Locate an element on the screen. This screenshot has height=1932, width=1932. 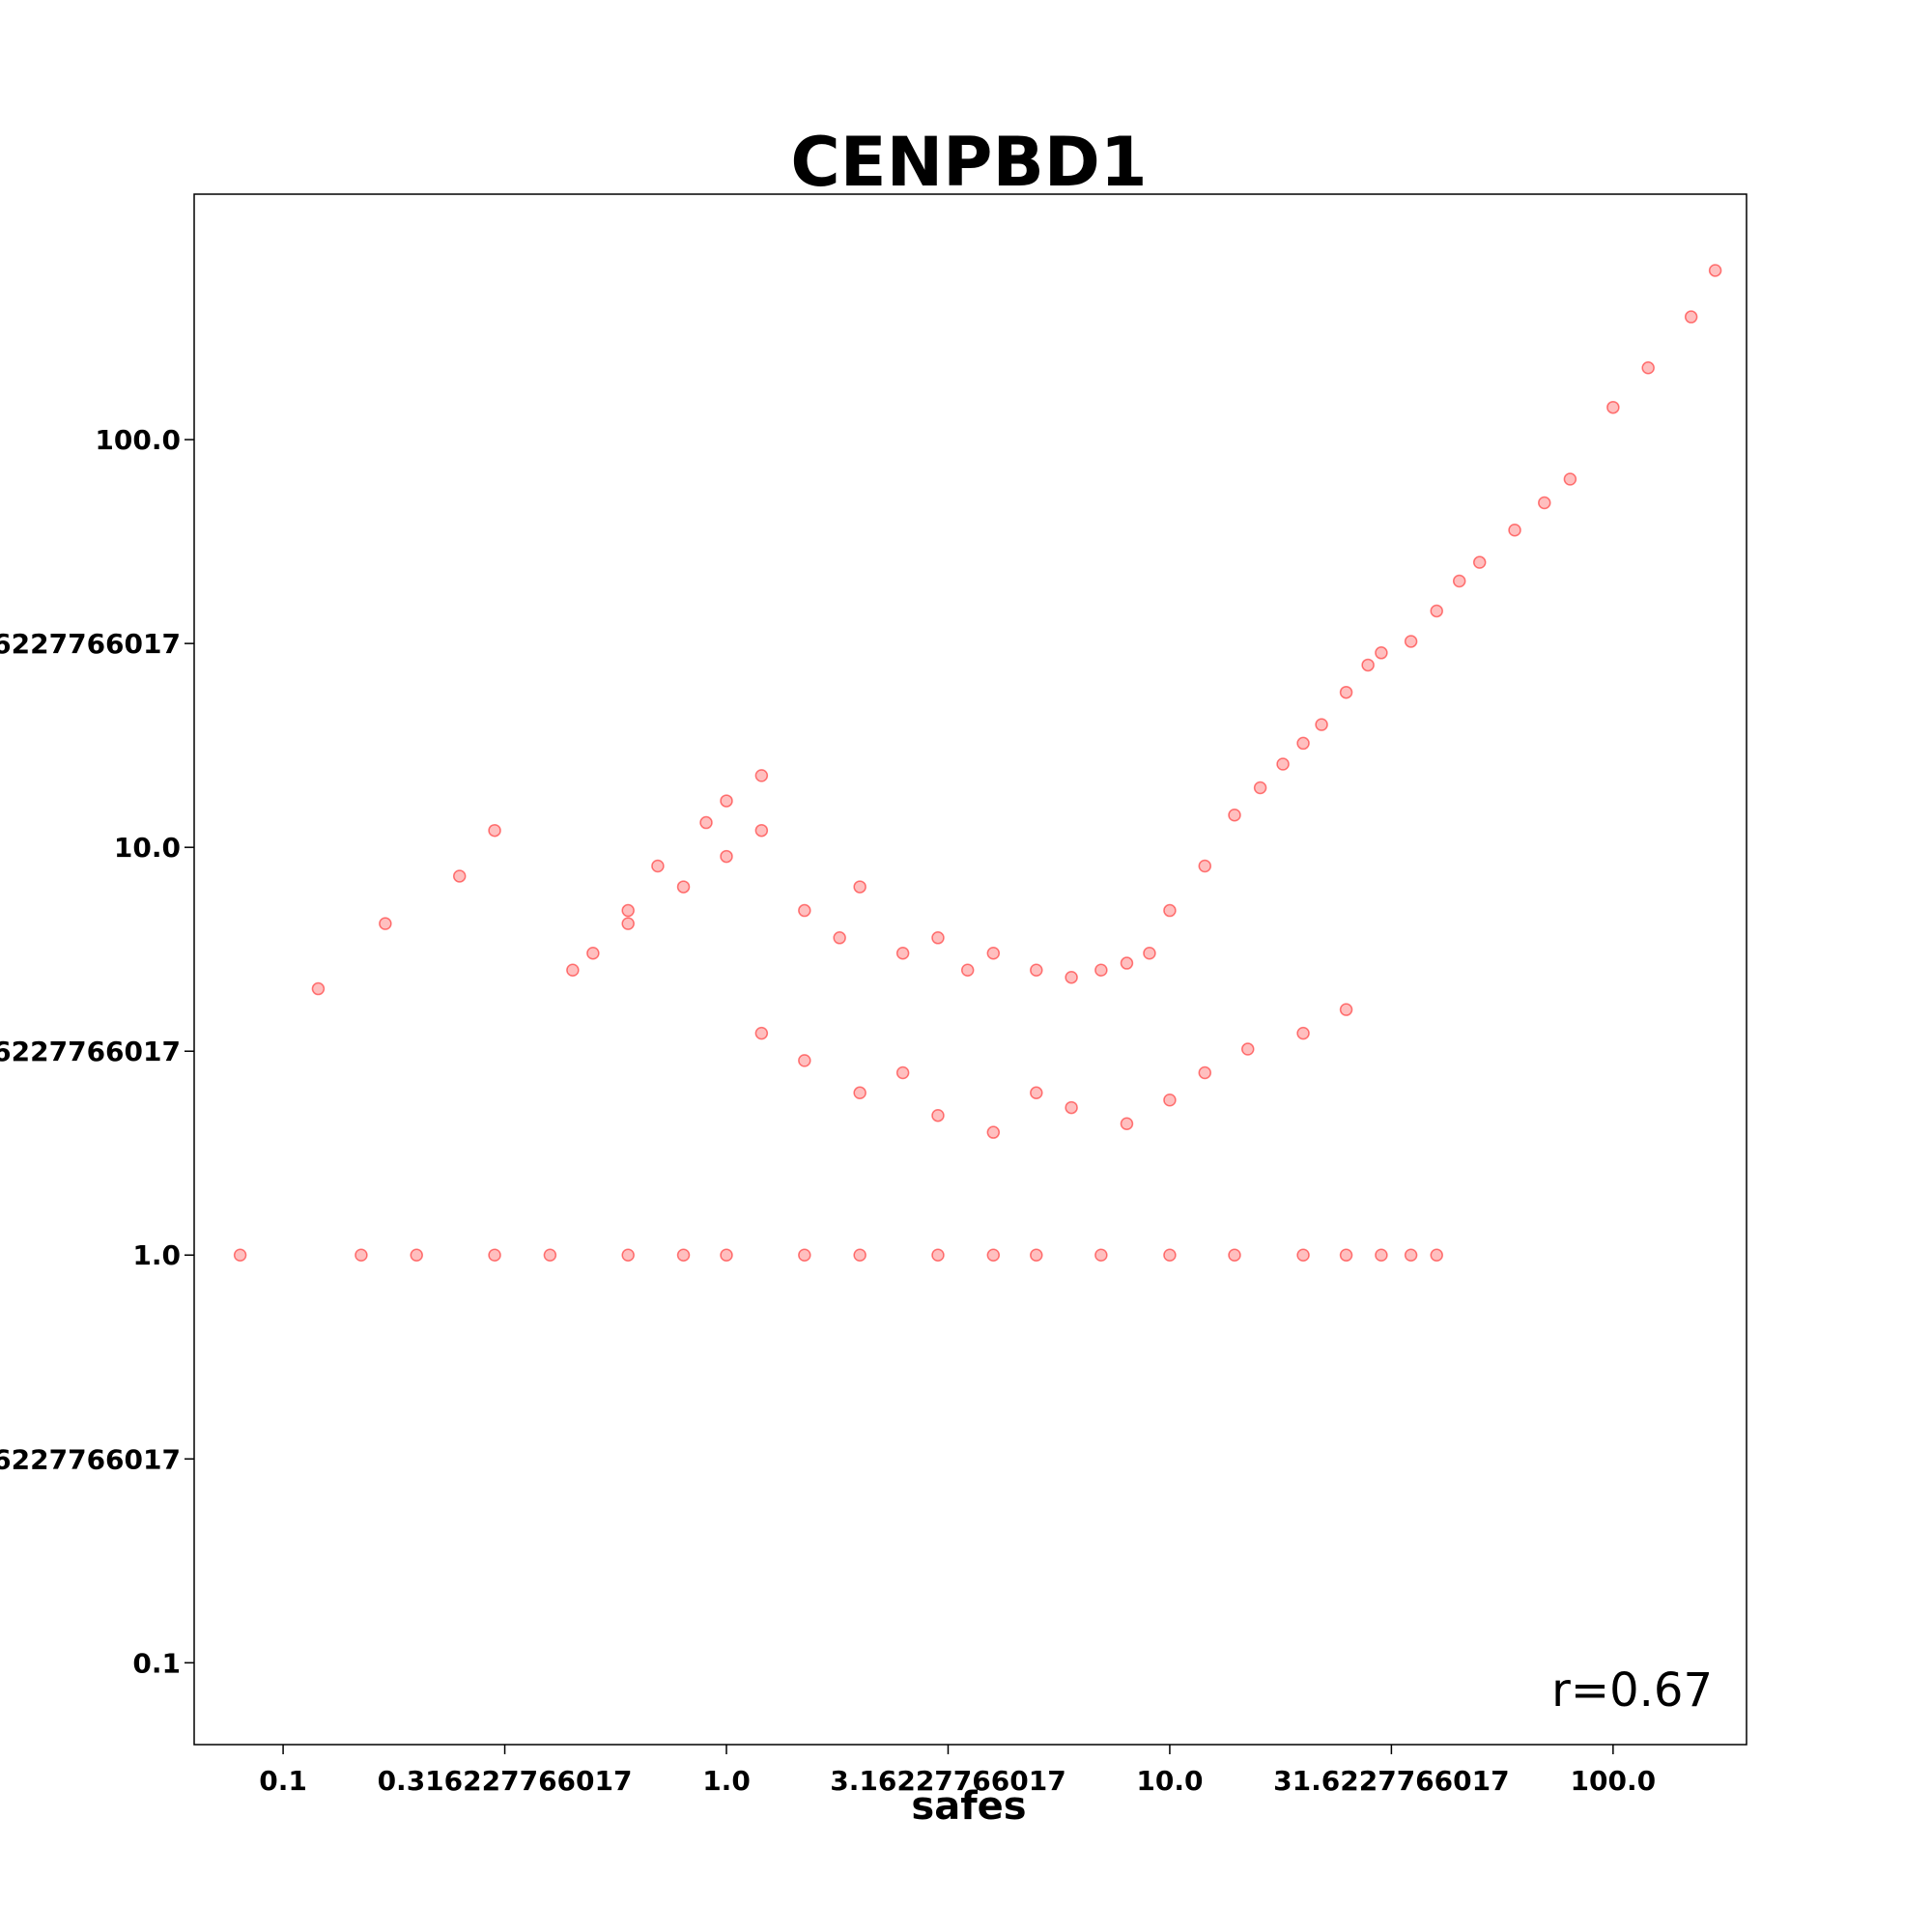
x-tick-label: 1.0 is located at coordinates (726, 1781).